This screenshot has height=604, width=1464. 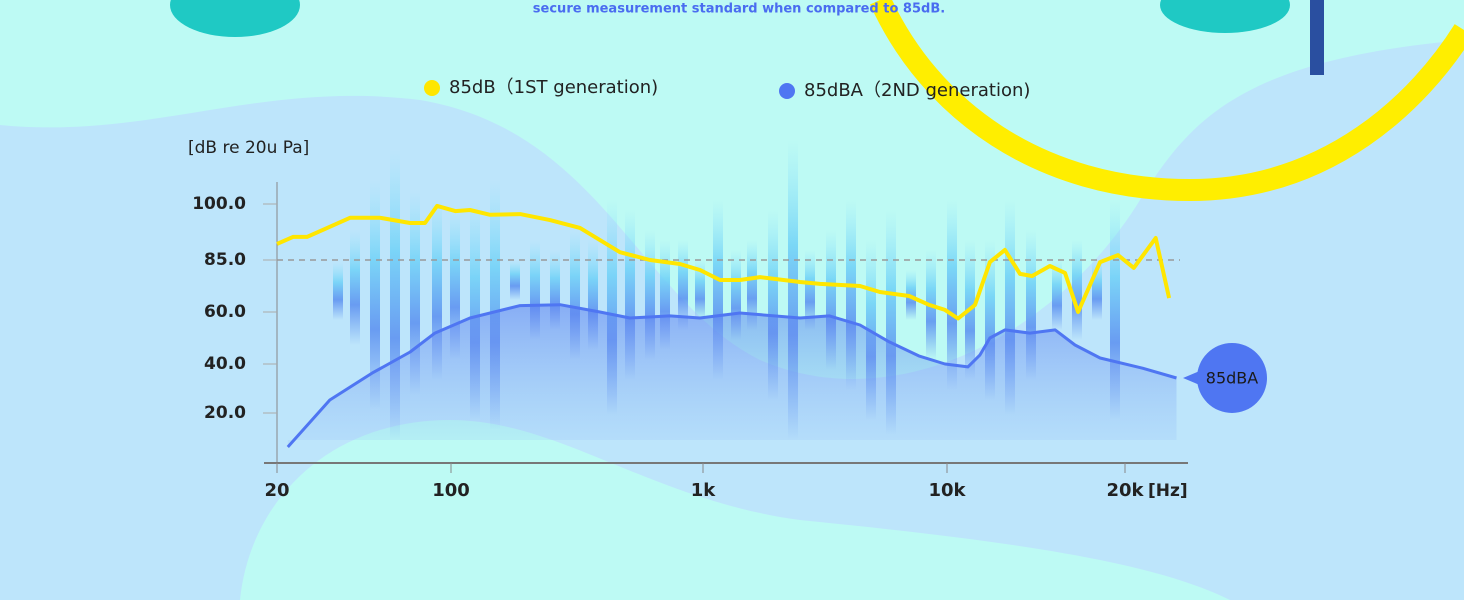 What do you see at coordinates (225, 364) in the screenshot?
I see `y-tick-label: 40.0` at bounding box center [225, 364].